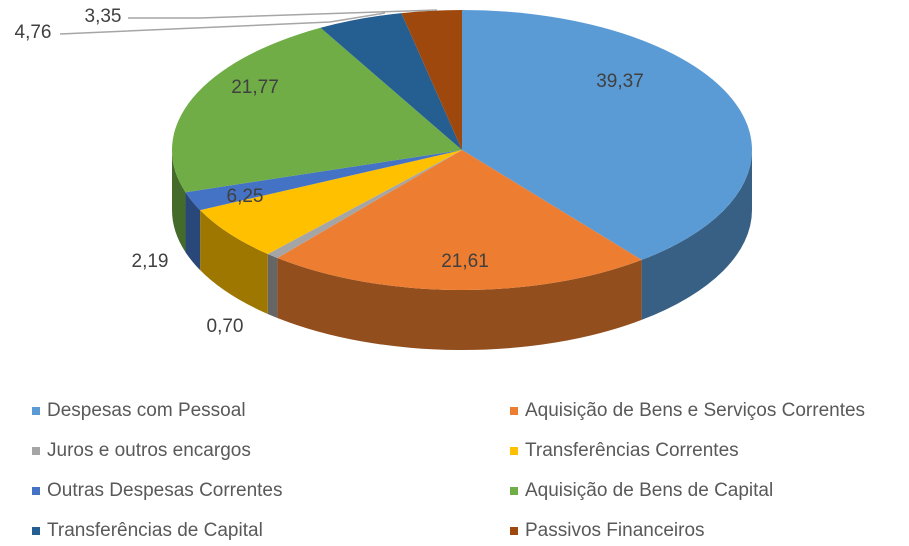 The height and width of the screenshot is (546, 909). Describe the element at coordinates (103, 16) in the screenshot. I see `data-label: 3,35` at that location.